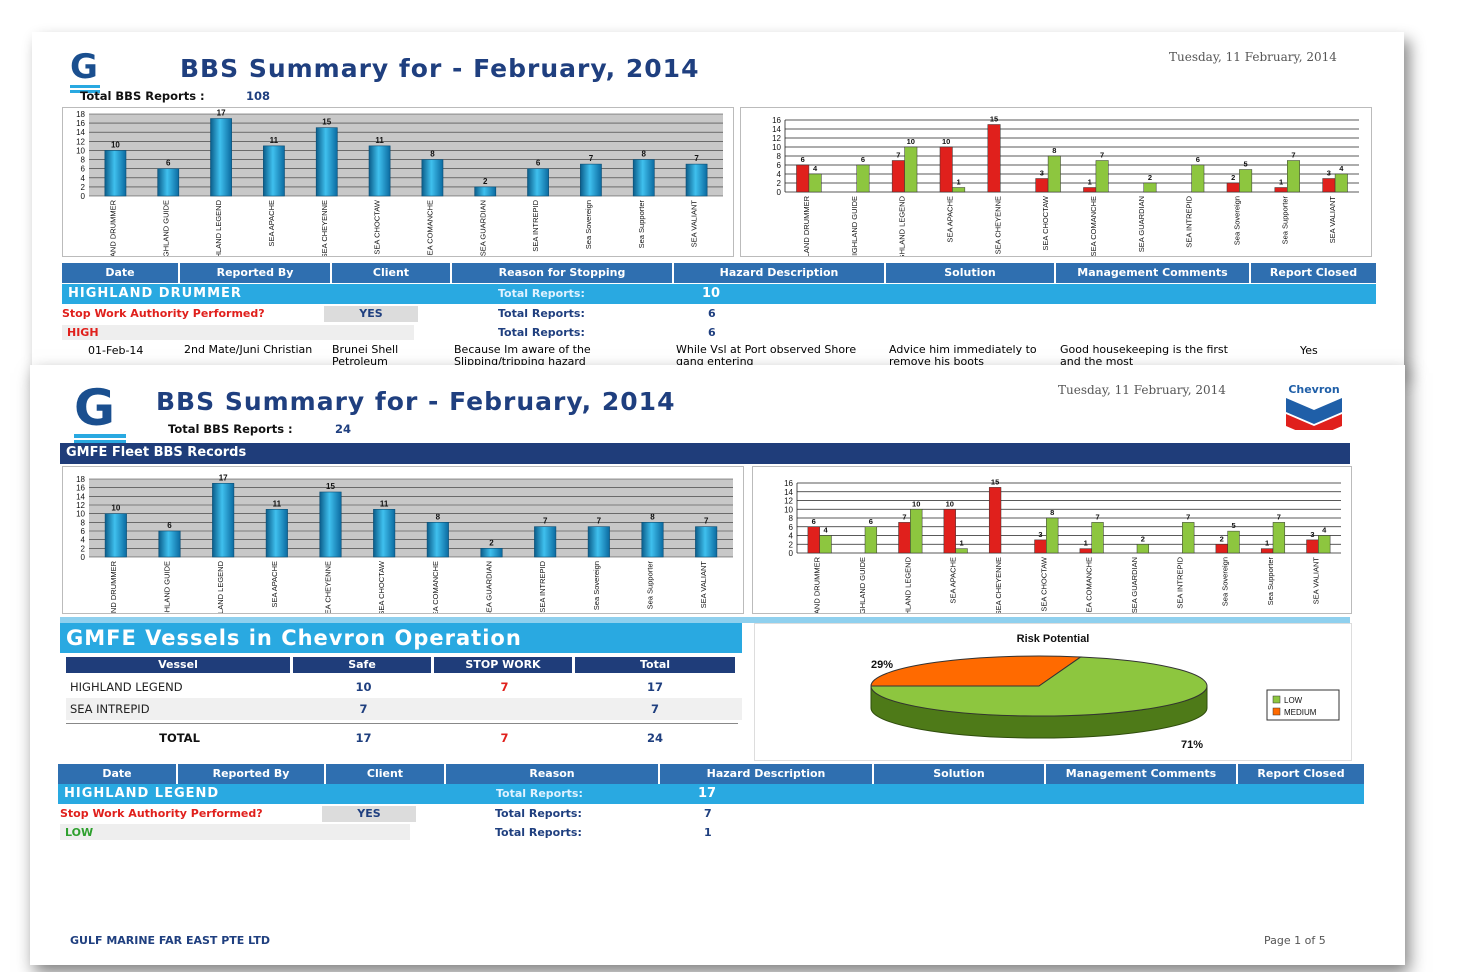 This screenshot has height=972, width=1469. What do you see at coordinates (815, 168) in the screenshot?
I see `data-label: 4` at bounding box center [815, 168].